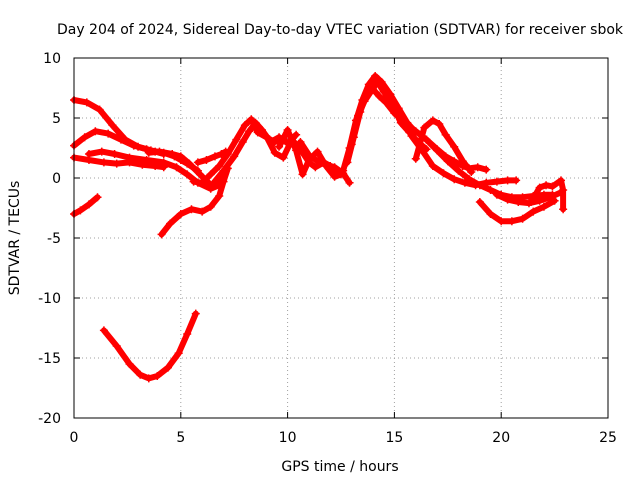 This screenshot has width=640, height=480. Describe the element at coordinates (56, 119) in the screenshot. I see `y-tick-label: 5` at that location.